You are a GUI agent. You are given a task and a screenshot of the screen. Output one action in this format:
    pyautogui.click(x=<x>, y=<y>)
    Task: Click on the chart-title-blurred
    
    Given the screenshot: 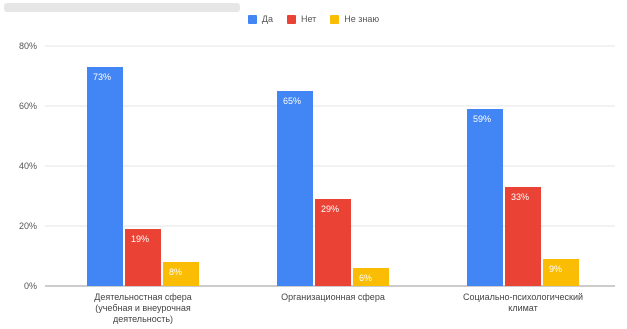 What is the action you would take?
    pyautogui.click(x=122, y=7)
    